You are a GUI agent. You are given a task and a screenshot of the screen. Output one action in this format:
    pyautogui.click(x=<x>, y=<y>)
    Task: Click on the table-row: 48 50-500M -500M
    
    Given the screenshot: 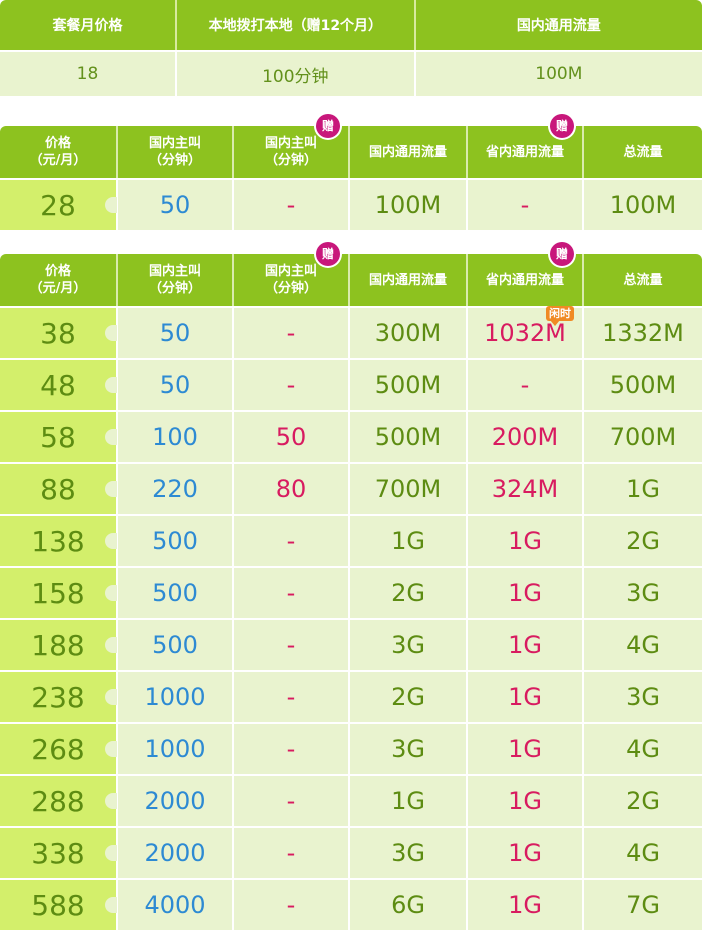 What is the action you would take?
    pyautogui.click(x=351, y=384)
    